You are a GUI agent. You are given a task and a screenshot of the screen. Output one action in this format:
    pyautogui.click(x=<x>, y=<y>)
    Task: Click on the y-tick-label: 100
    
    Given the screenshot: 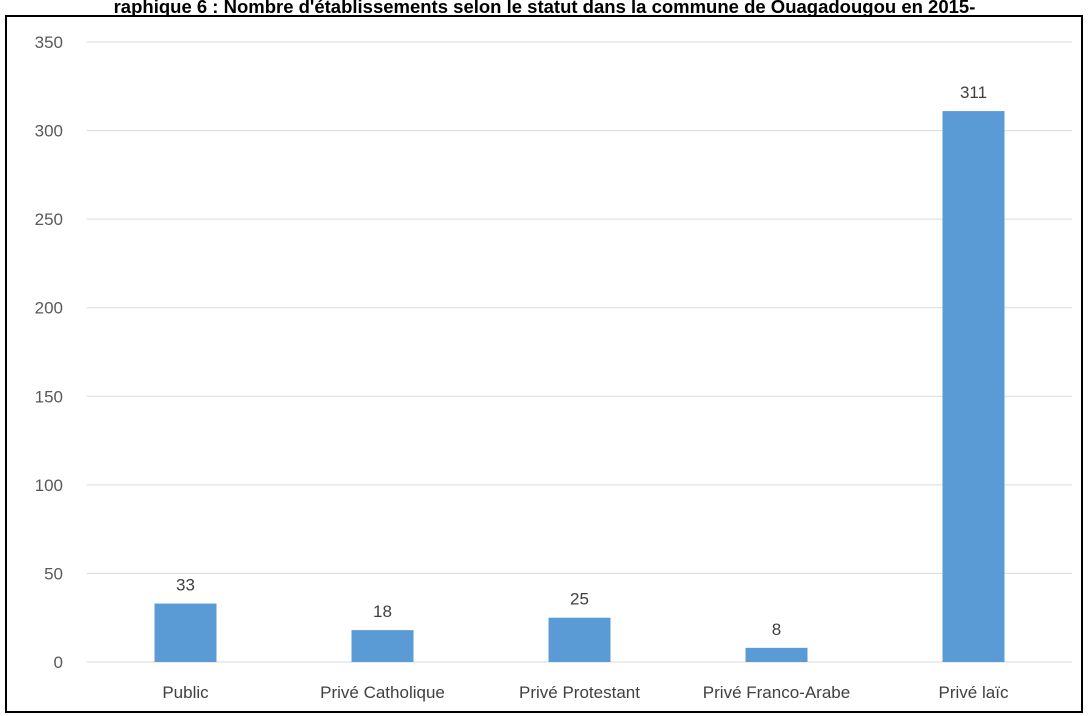 What is the action you would take?
    pyautogui.click(x=49, y=485)
    